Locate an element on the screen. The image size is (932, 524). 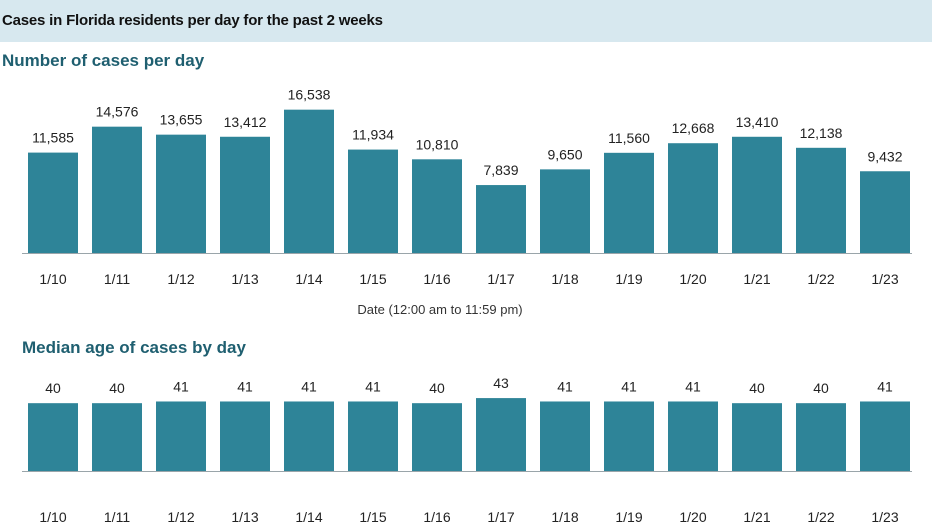
data-label: 7,839 is located at coordinates (500, 170).